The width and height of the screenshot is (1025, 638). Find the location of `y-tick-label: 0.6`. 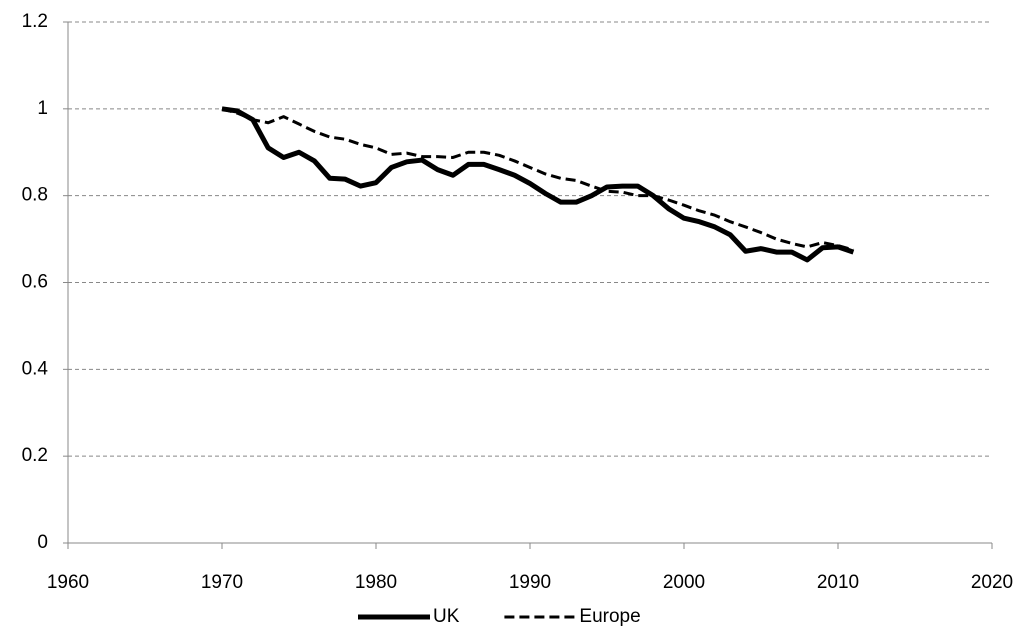

y-tick-label: 0.6 is located at coordinates (35, 282).